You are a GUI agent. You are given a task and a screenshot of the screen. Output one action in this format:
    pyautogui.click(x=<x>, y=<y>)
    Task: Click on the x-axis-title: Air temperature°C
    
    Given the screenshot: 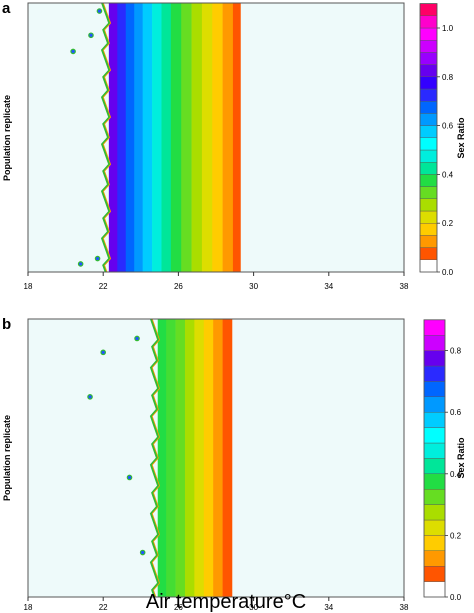 What is the action you would take?
    pyautogui.click(x=226, y=602)
    